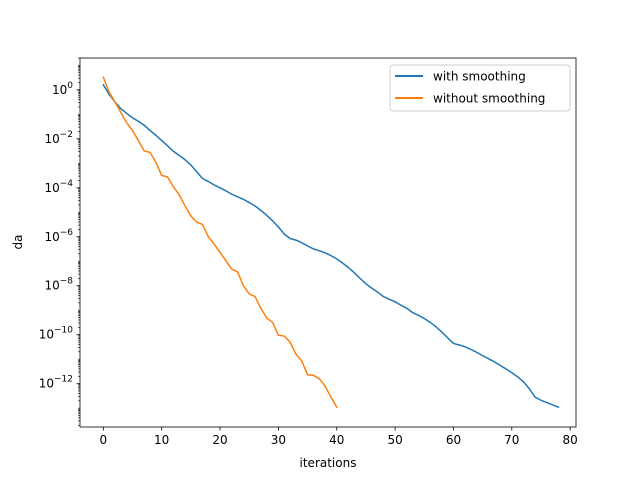 The height and width of the screenshot is (484, 640). I want to click on y-tick-label: 10⁻⁸, so click(58, 285).